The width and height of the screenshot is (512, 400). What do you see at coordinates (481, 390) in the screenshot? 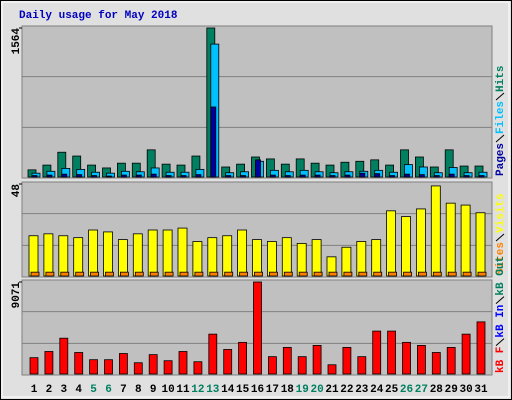
I see `x-tick-label: 31` at bounding box center [481, 390].